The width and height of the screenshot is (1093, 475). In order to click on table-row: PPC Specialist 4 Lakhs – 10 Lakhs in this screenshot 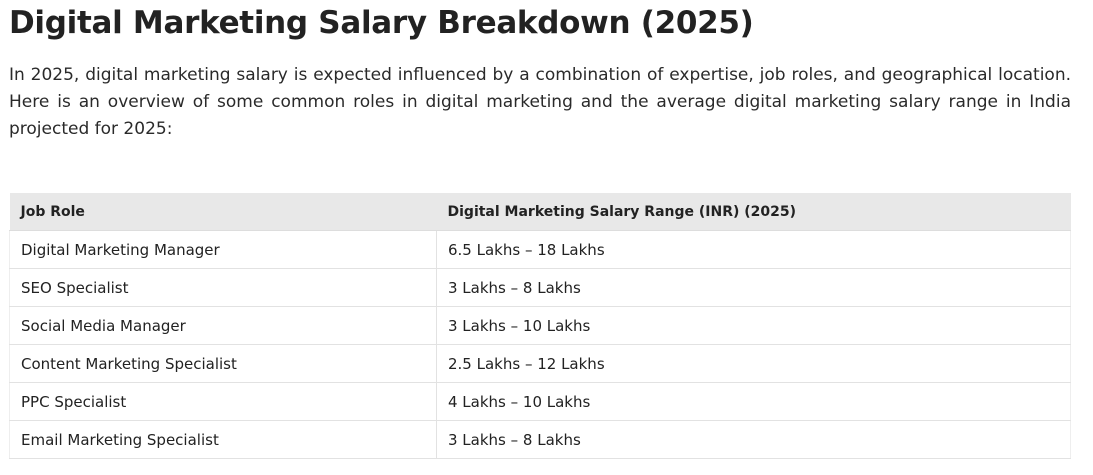, I will do `click(540, 401)`.